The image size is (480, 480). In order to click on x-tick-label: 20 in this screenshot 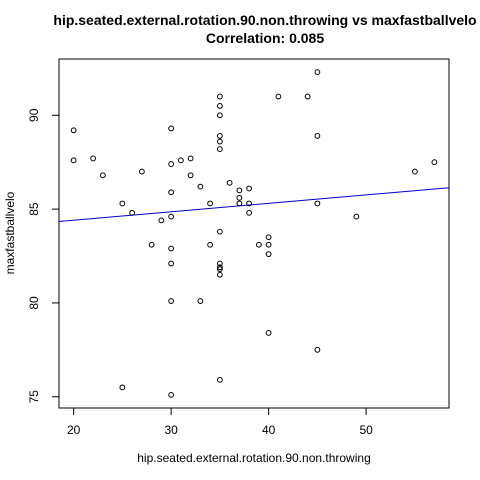, I will do `click(74, 430)`.